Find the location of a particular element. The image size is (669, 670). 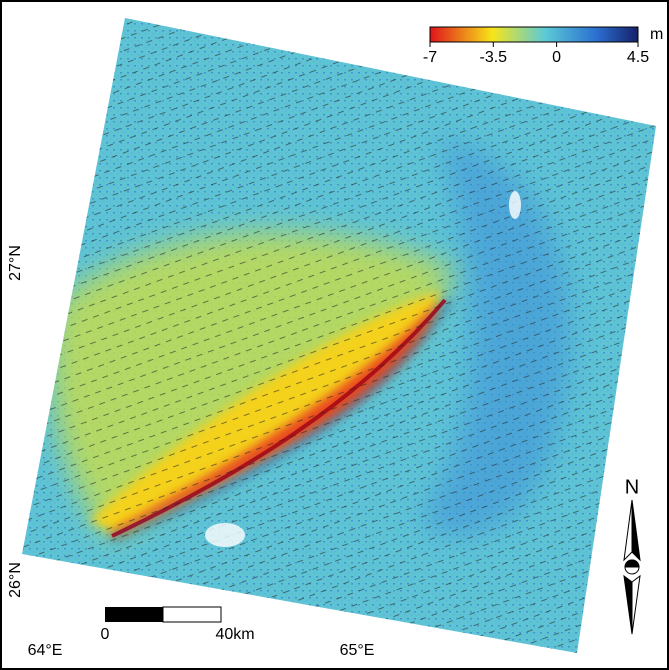

colorbar-unit: m is located at coordinates (656, 34).